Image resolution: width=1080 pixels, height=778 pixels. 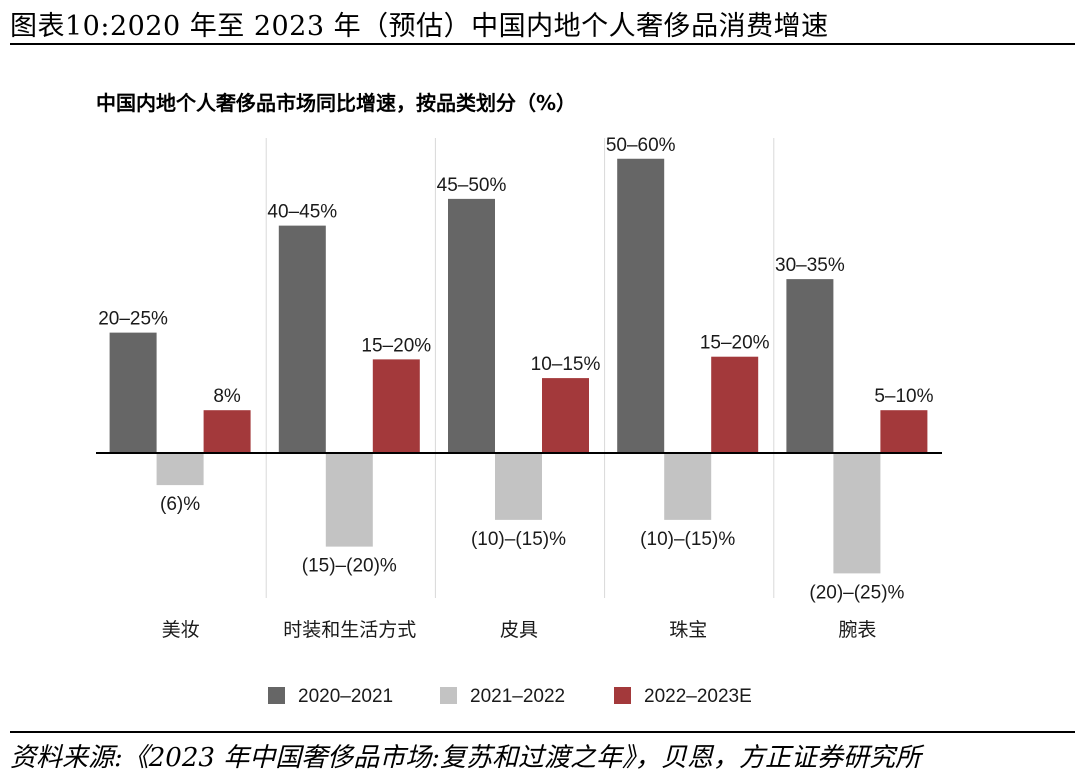 I want to click on legend-label: 2021–2022, so click(x=517, y=696).